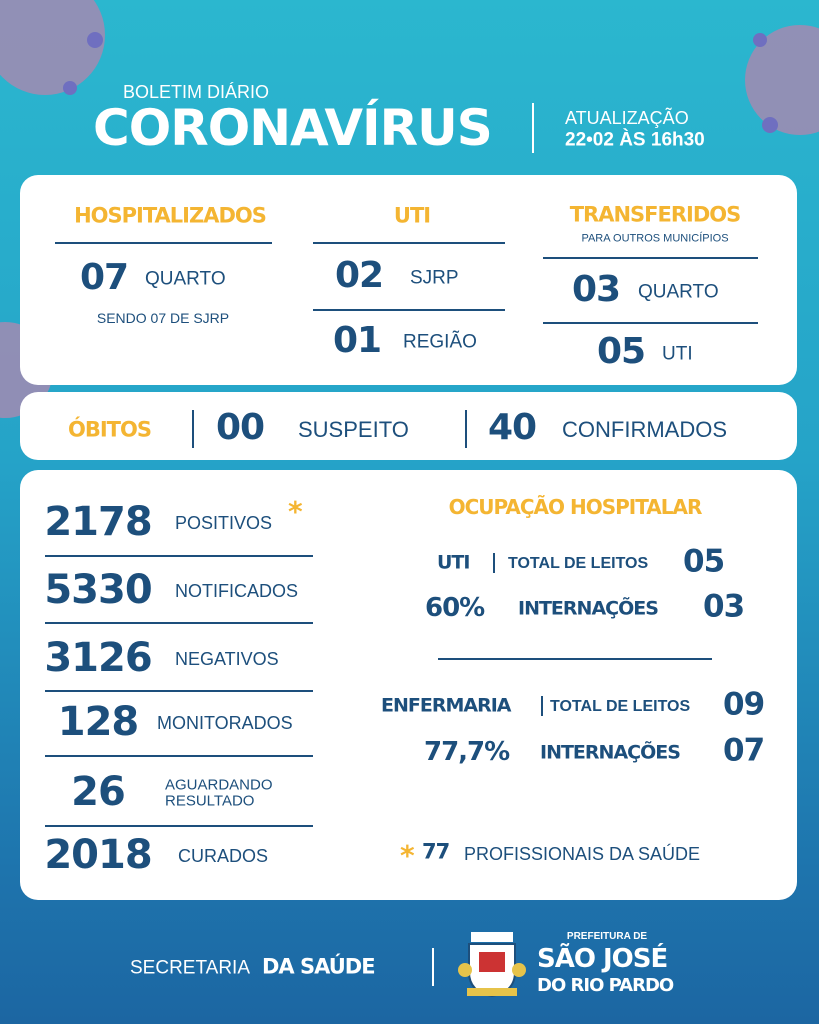 The width and height of the screenshot is (819, 1024). I want to click on stat-number: 5330, so click(98, 590).